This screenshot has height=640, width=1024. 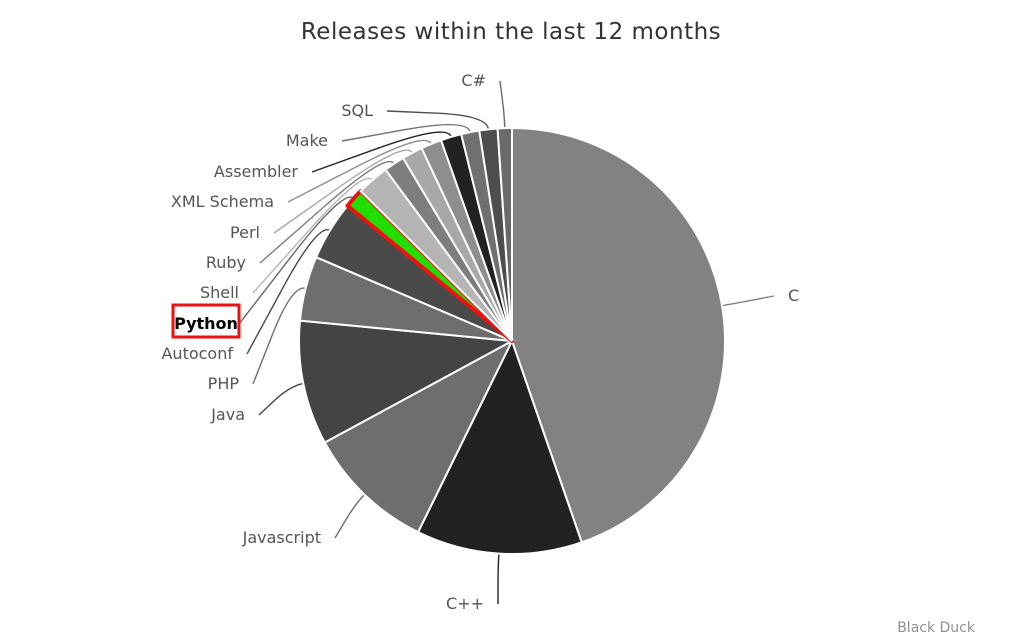 I want to click on connector-make, so click(x=406, y=132).